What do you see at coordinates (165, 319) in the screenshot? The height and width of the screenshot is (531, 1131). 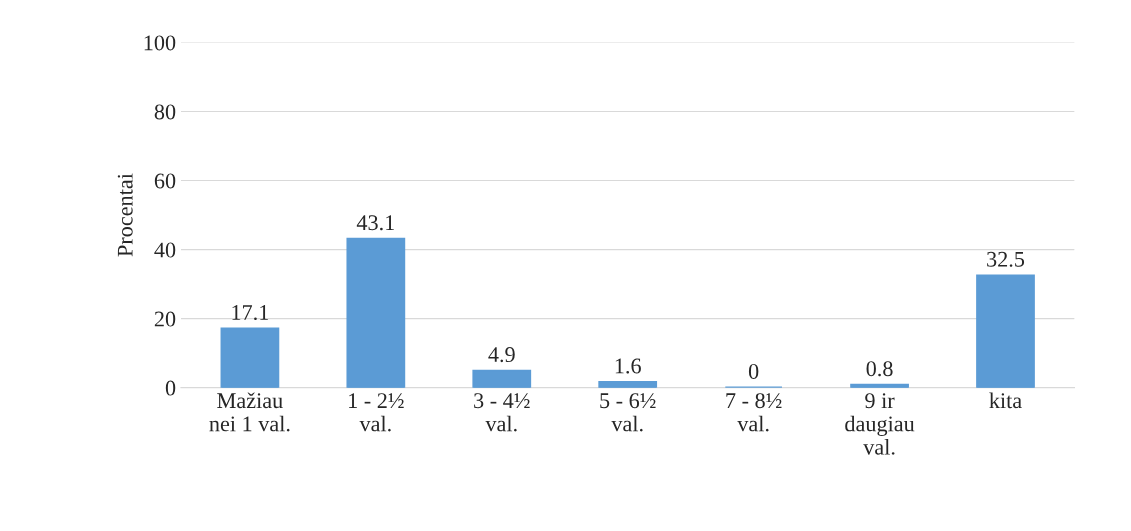 I see `y-tick-label: 20` at bounding box center [165, 319].